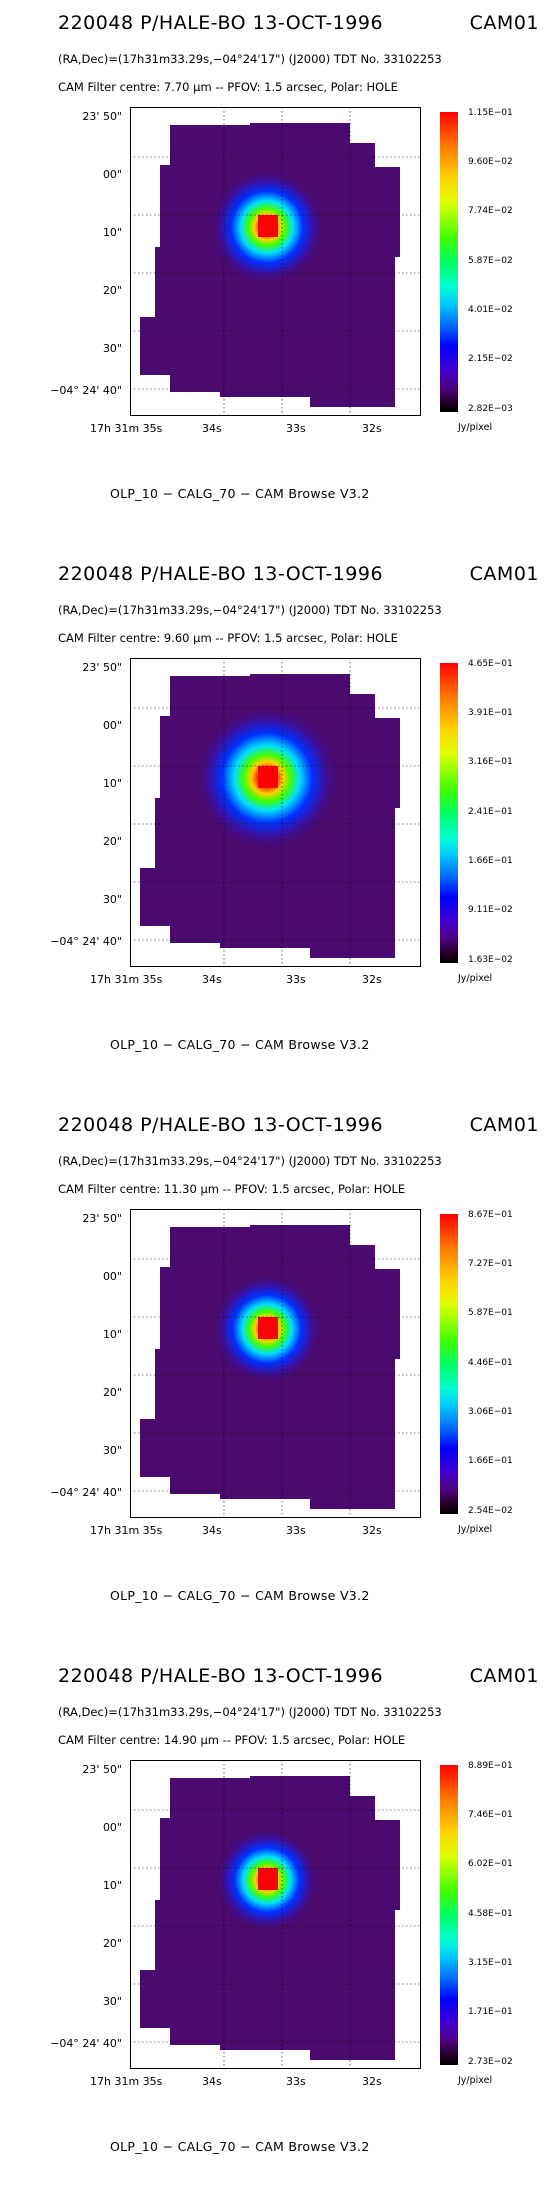 The image size is (551, 2204). I want to click on colorbar-tick: 2.82E−03, so click(490, 409).